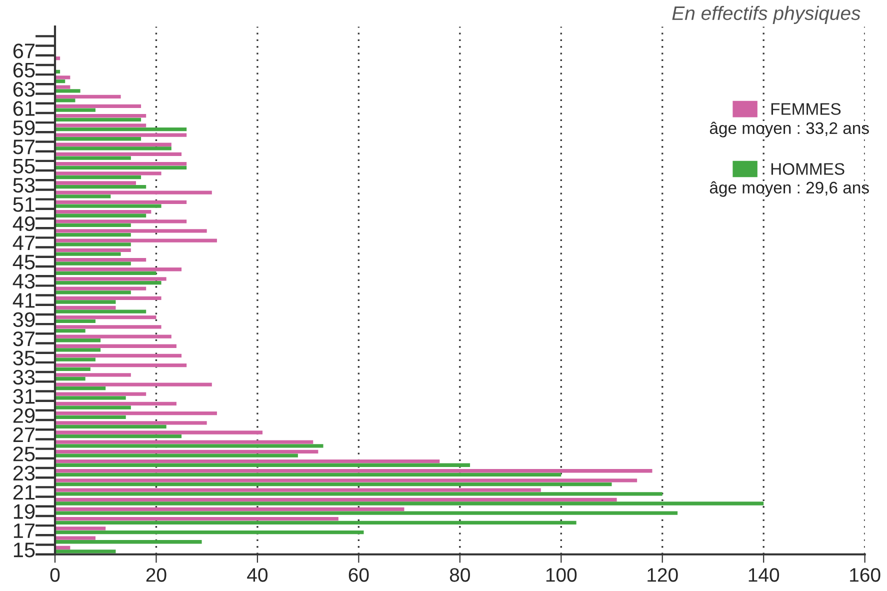  Describe the element at coordinates (23, 281) in the screenshot. I see `y-tick-label: 43` at that location.